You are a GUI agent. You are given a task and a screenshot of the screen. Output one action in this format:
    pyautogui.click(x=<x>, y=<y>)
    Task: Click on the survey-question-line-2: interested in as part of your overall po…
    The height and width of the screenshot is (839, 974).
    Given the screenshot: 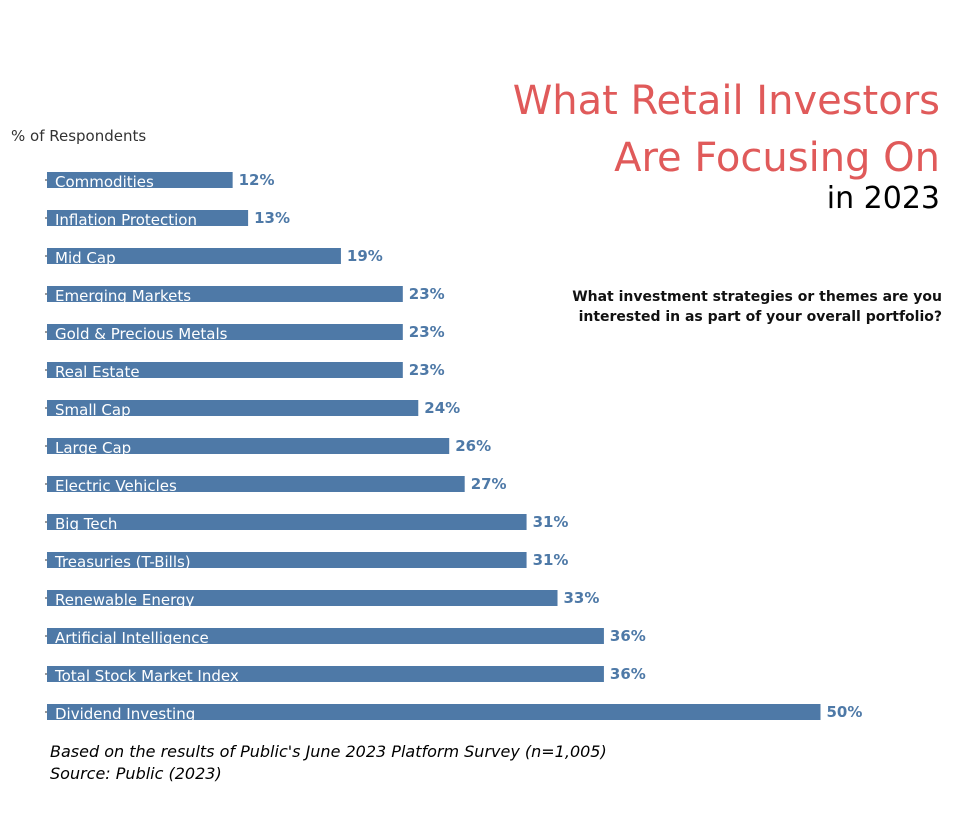 What is the action you would take?
    pyautogui.click(x=760, y=317)
    